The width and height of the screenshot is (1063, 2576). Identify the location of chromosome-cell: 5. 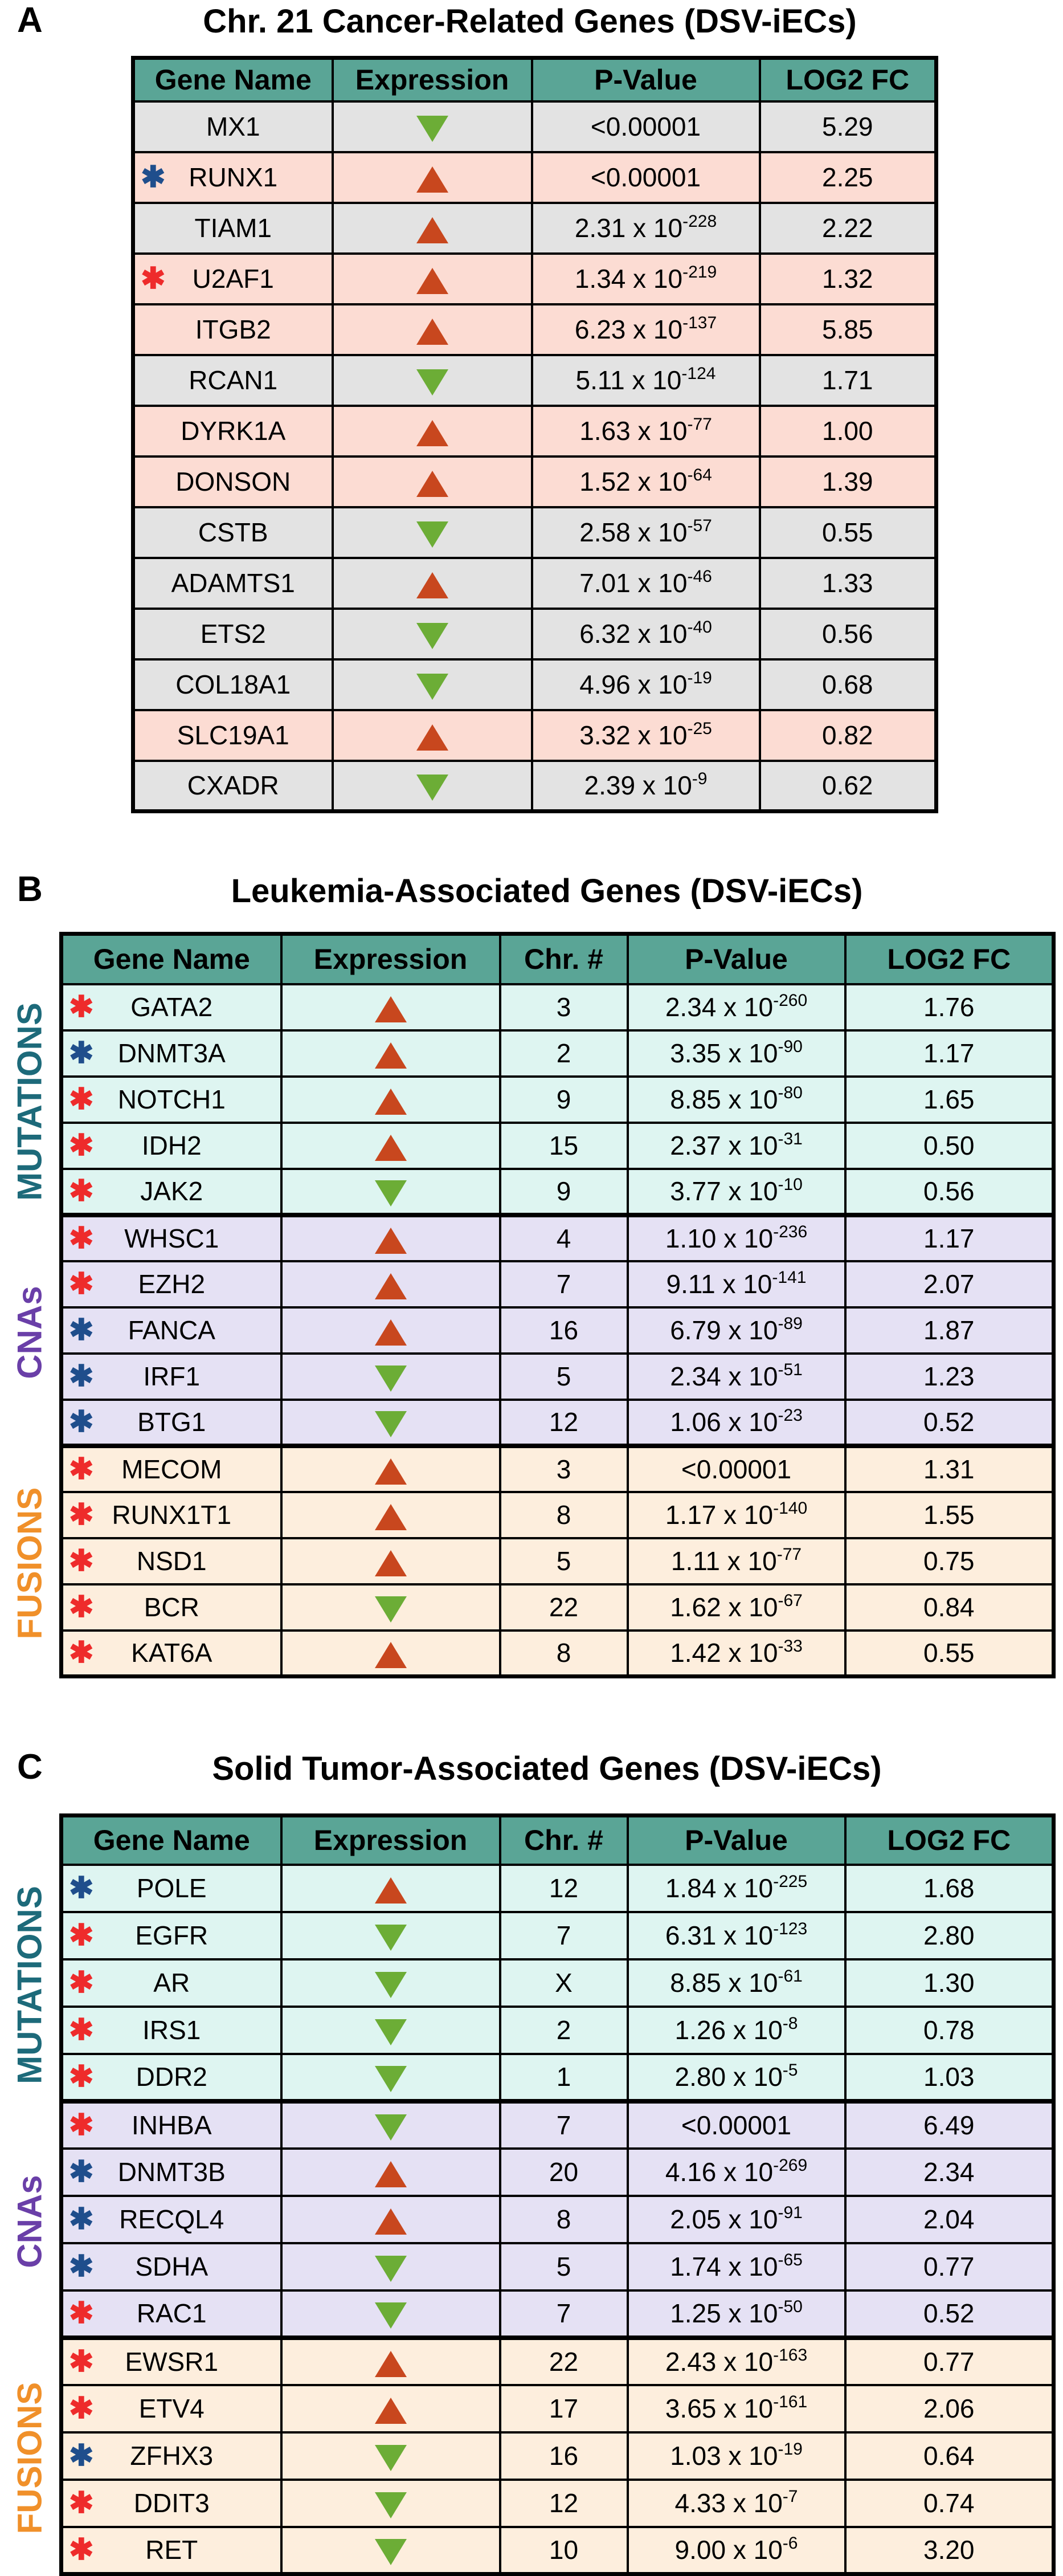
(563, 1560).